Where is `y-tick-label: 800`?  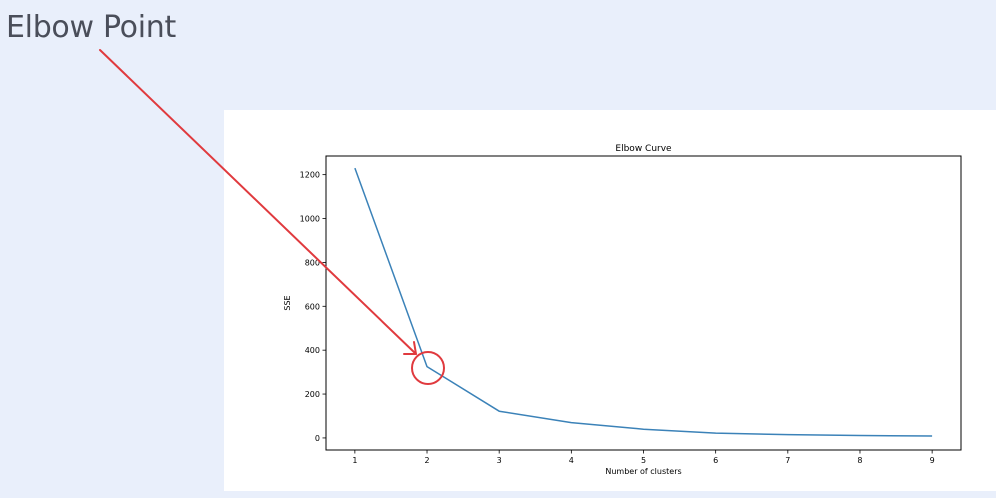 y-tick-label: 800 is located at coordinates (312, 262).